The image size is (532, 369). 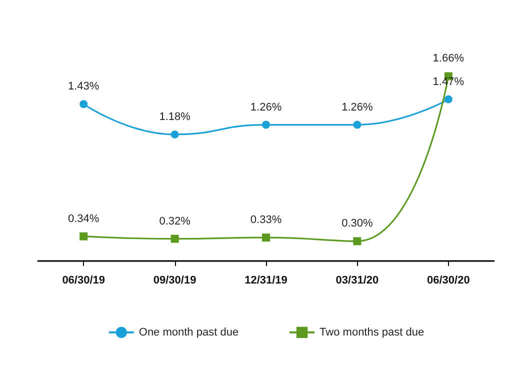 What do you see at coordinates (358, 224) in the screenshot?
I see `data-label: 0.30%` at bounding box center [358, 224].